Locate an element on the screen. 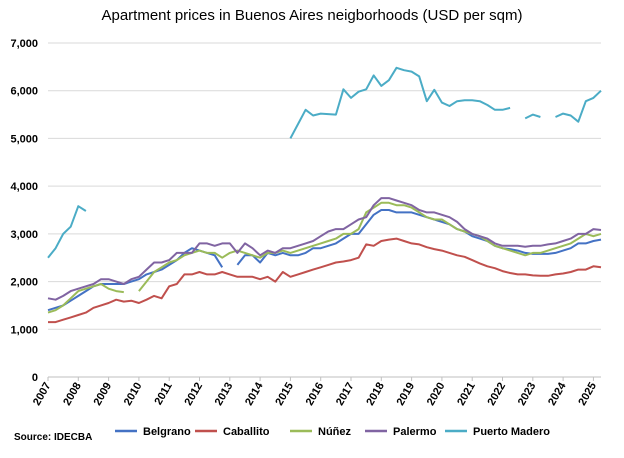 The height and width of the screenshot is (458, 624). legend-label: Belgrano is located at coordinates (167, 432).